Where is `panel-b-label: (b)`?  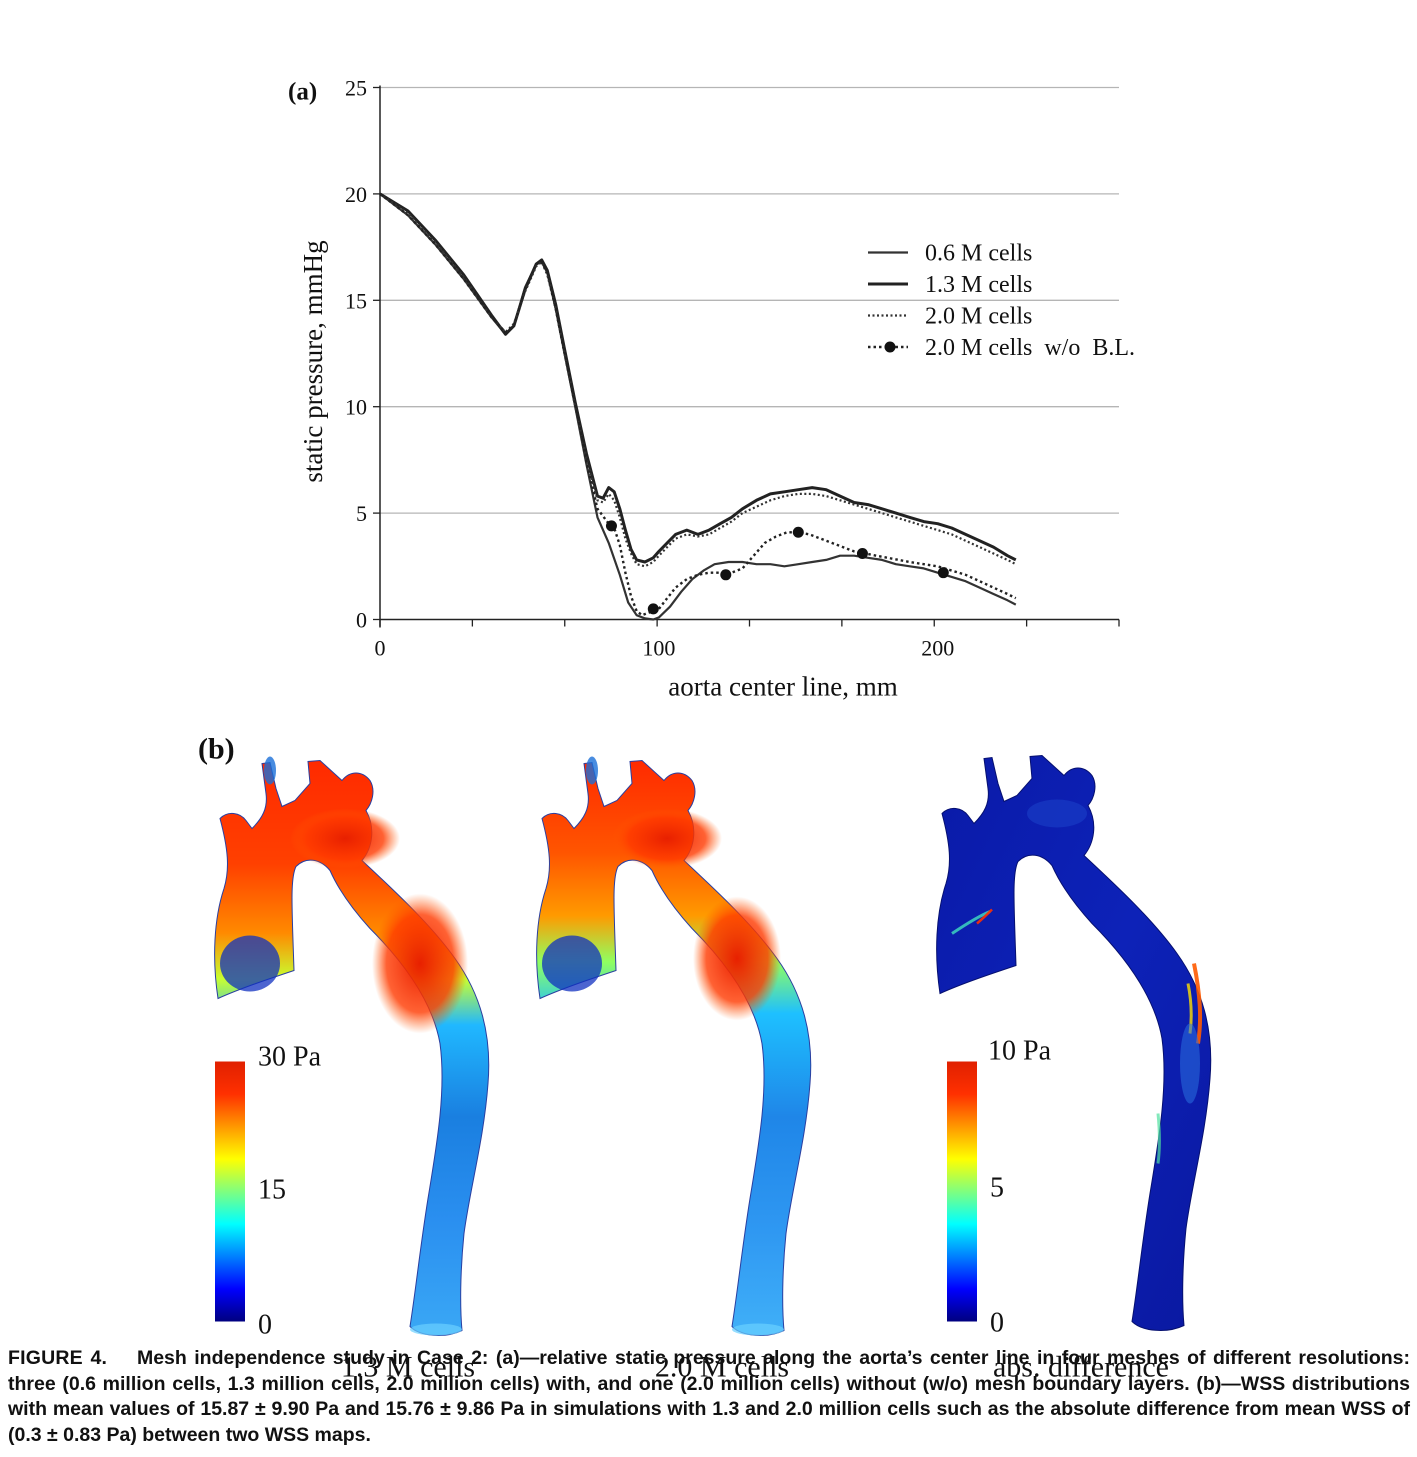
panel-b-label: (b) is located at coordinates (216, 749).